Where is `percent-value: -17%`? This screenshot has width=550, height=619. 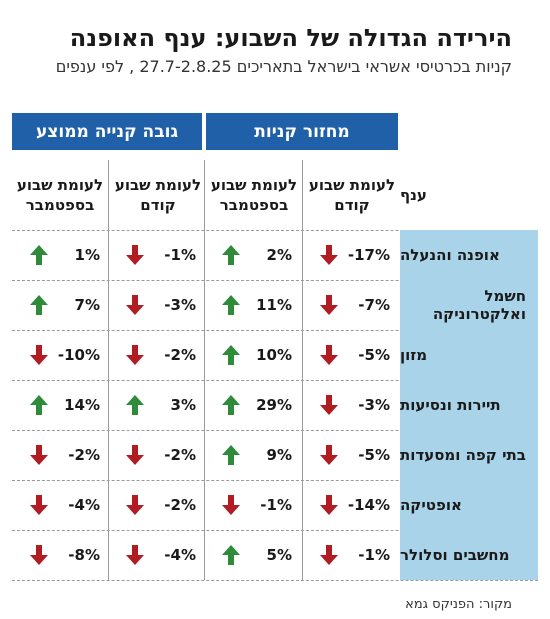
percent-value: -17% is located at coordinates (368, 255).